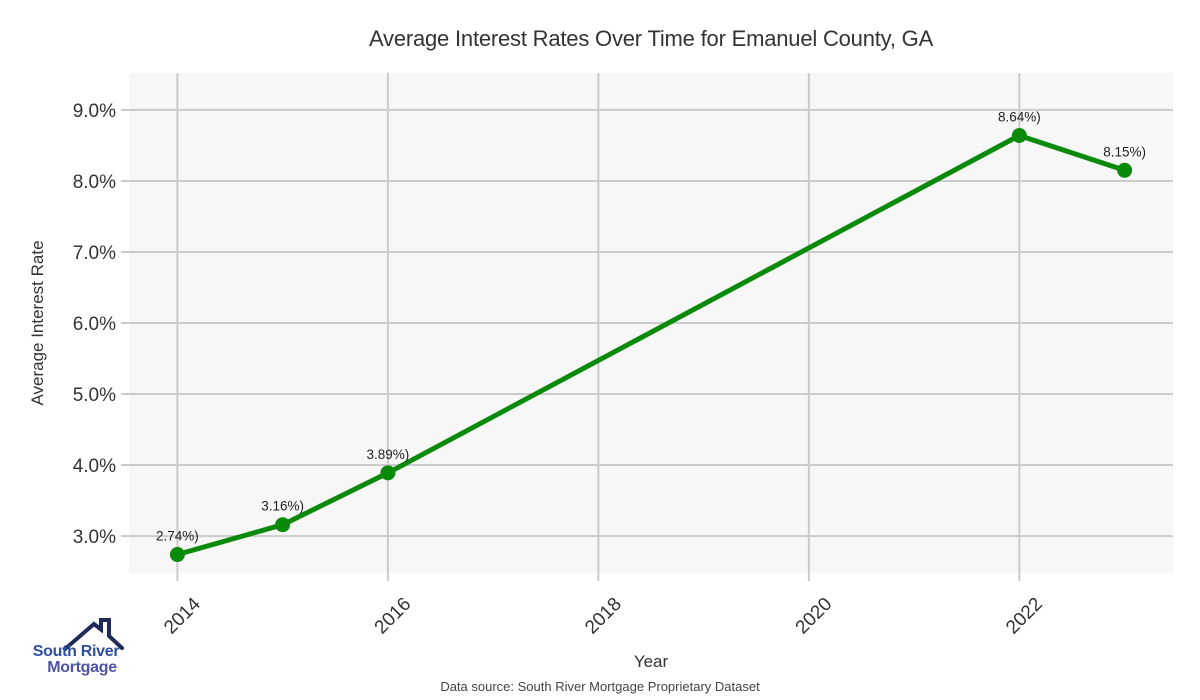 The height and width of the screenshot is (700, 1200). I want to click on data-point-label: 8.15%), so click(1124, 151).